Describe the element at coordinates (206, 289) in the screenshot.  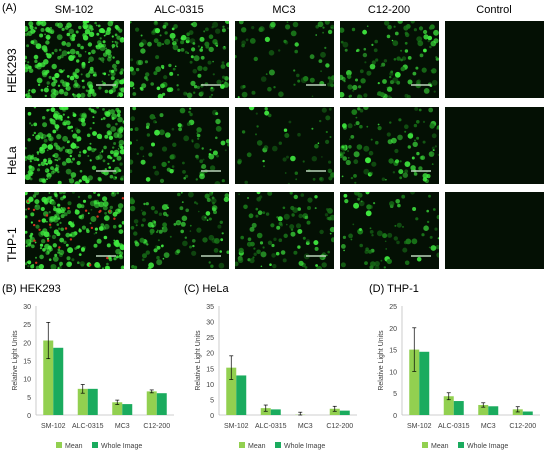
I see `chart-c-title: (C) HeLa` at that location.